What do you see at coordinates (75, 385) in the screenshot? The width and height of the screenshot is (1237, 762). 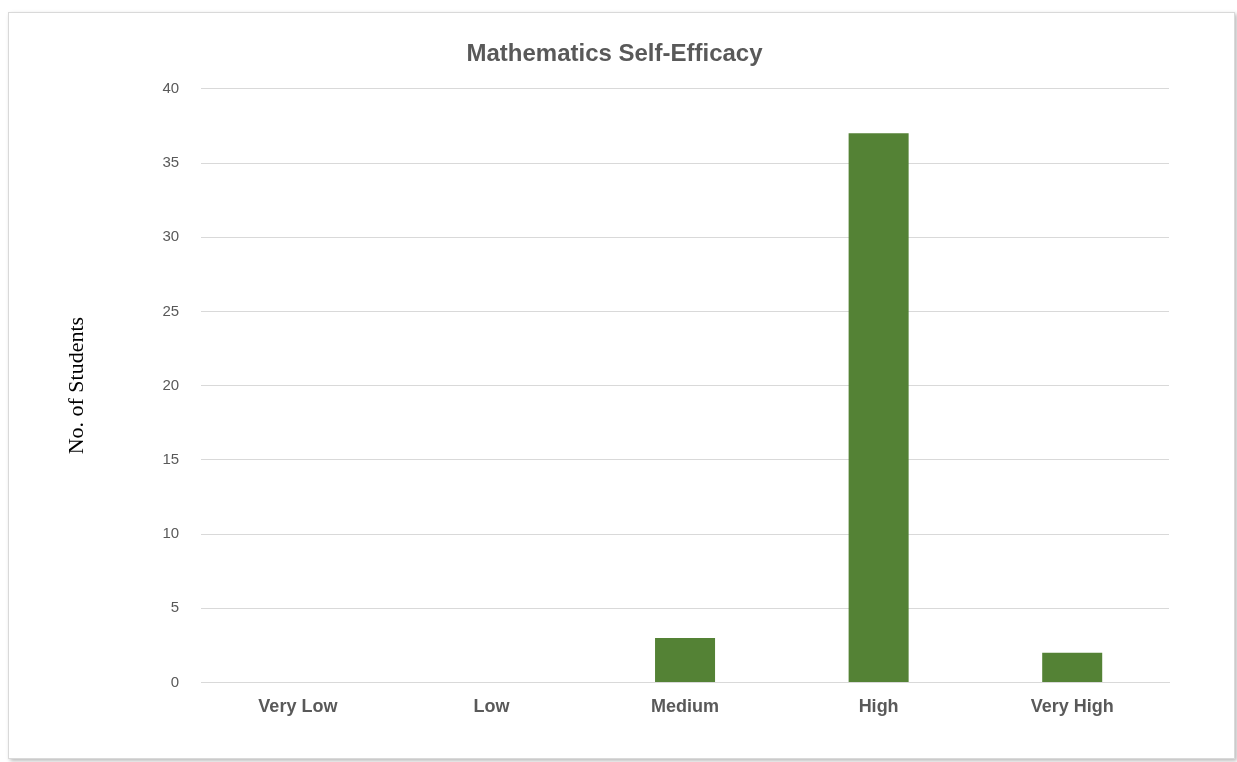 I see `y-axis-title: No. of Students` at bounding box center [75, 385].